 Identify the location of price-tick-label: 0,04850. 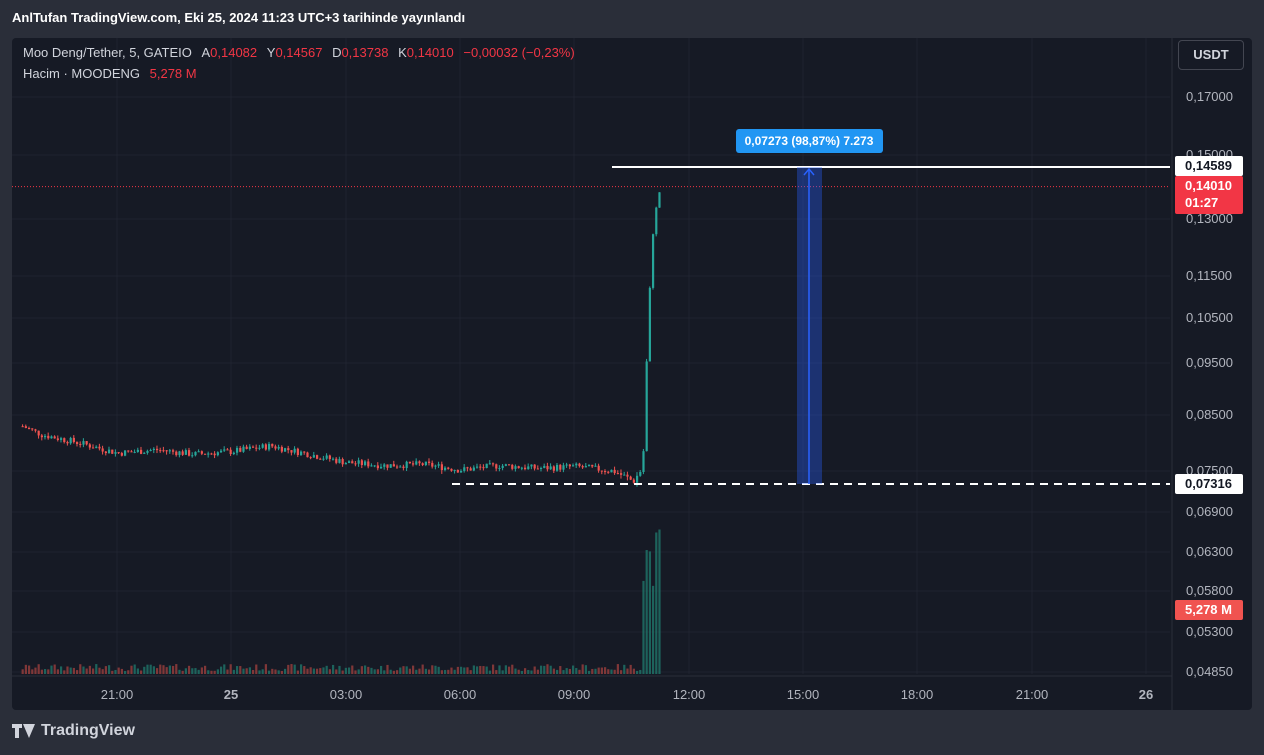
(1209, 671).